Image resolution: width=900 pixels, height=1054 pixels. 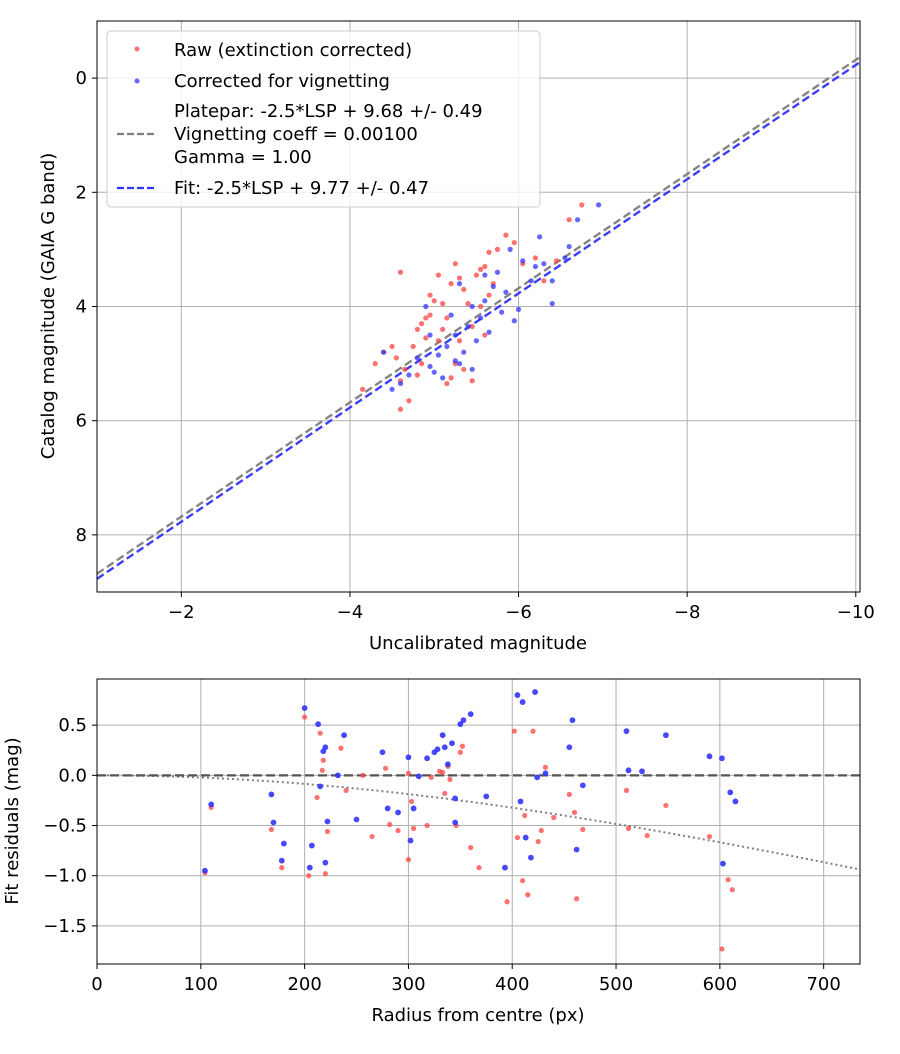 I want to click on legend-box, so click(x=323, y=119).